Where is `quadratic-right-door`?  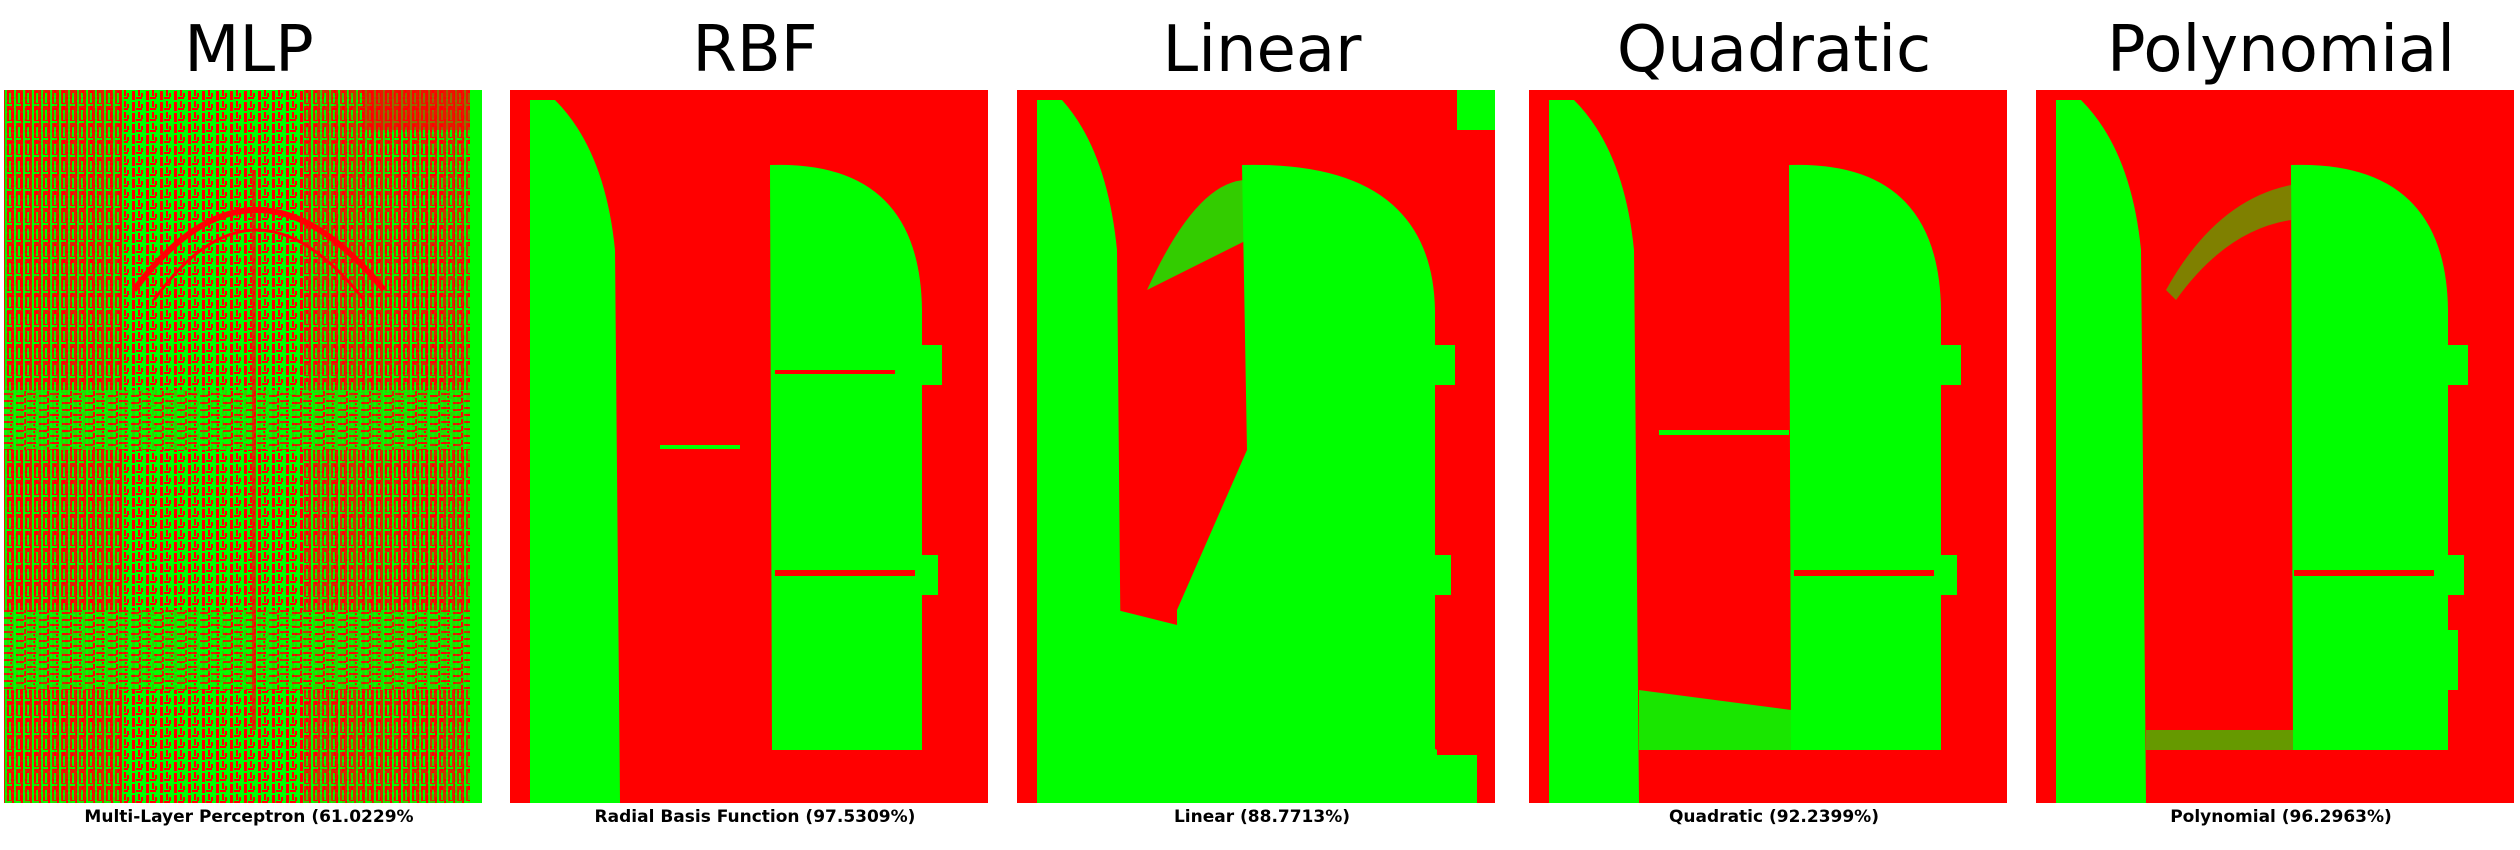
quadratic-right-door is located at coordinates (1865, 457).